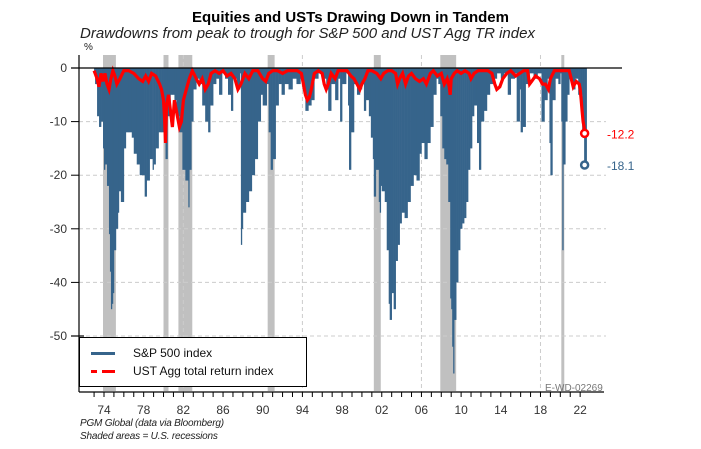 Image resolution: width=701 pixels, height=449 pixels. Describe the element at coordinates (223, 410) in the screenshot. I see `x-tick-label: 86` at that location.